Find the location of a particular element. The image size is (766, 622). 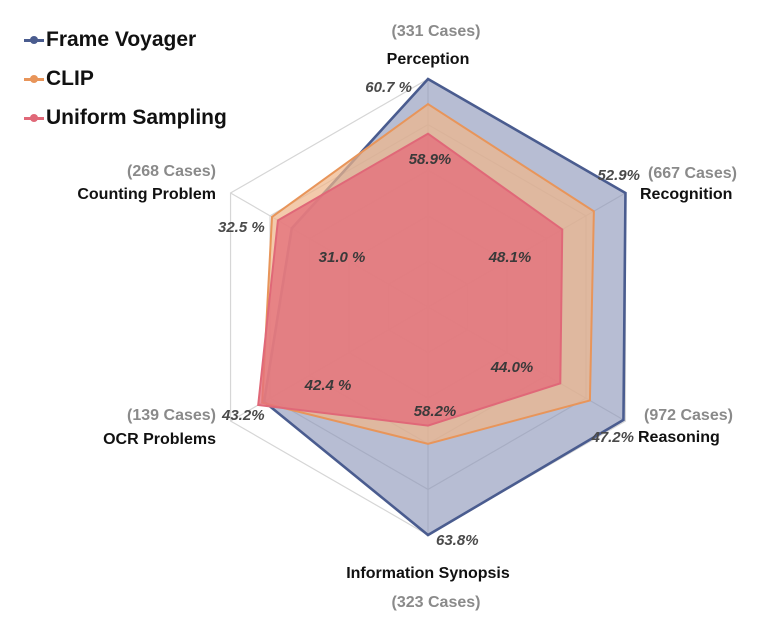

data-label-frame-voyager: 43.2% is located at coordinates (243, 415).